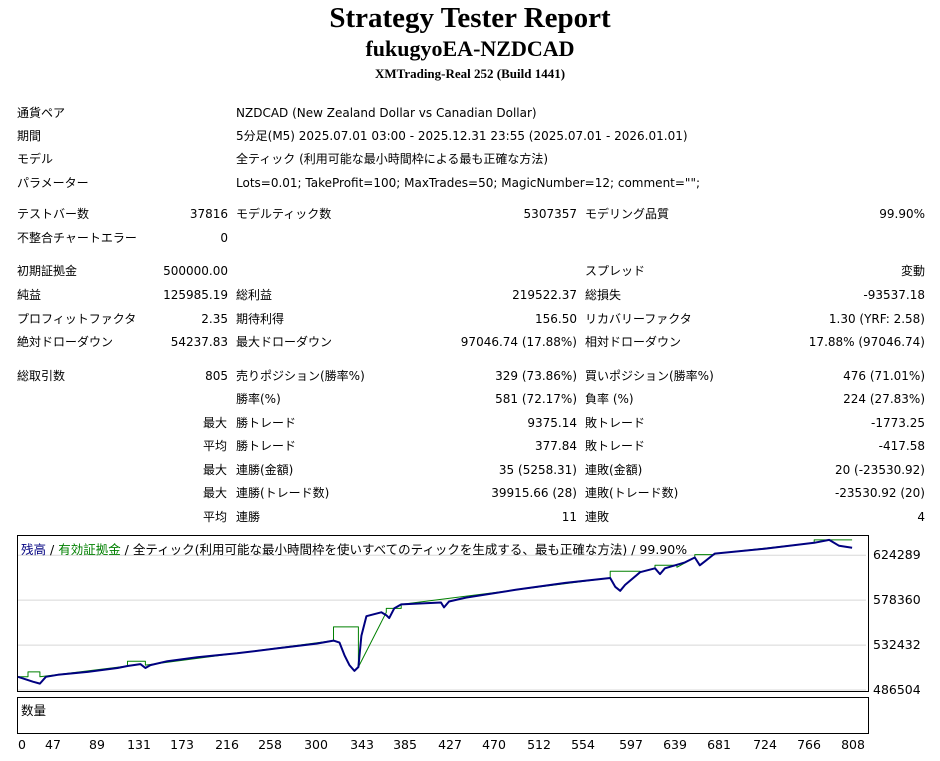 This screenshot has height=761, width=940. I want to click on stat-value: 581 (72.17%), so click(536, 399).